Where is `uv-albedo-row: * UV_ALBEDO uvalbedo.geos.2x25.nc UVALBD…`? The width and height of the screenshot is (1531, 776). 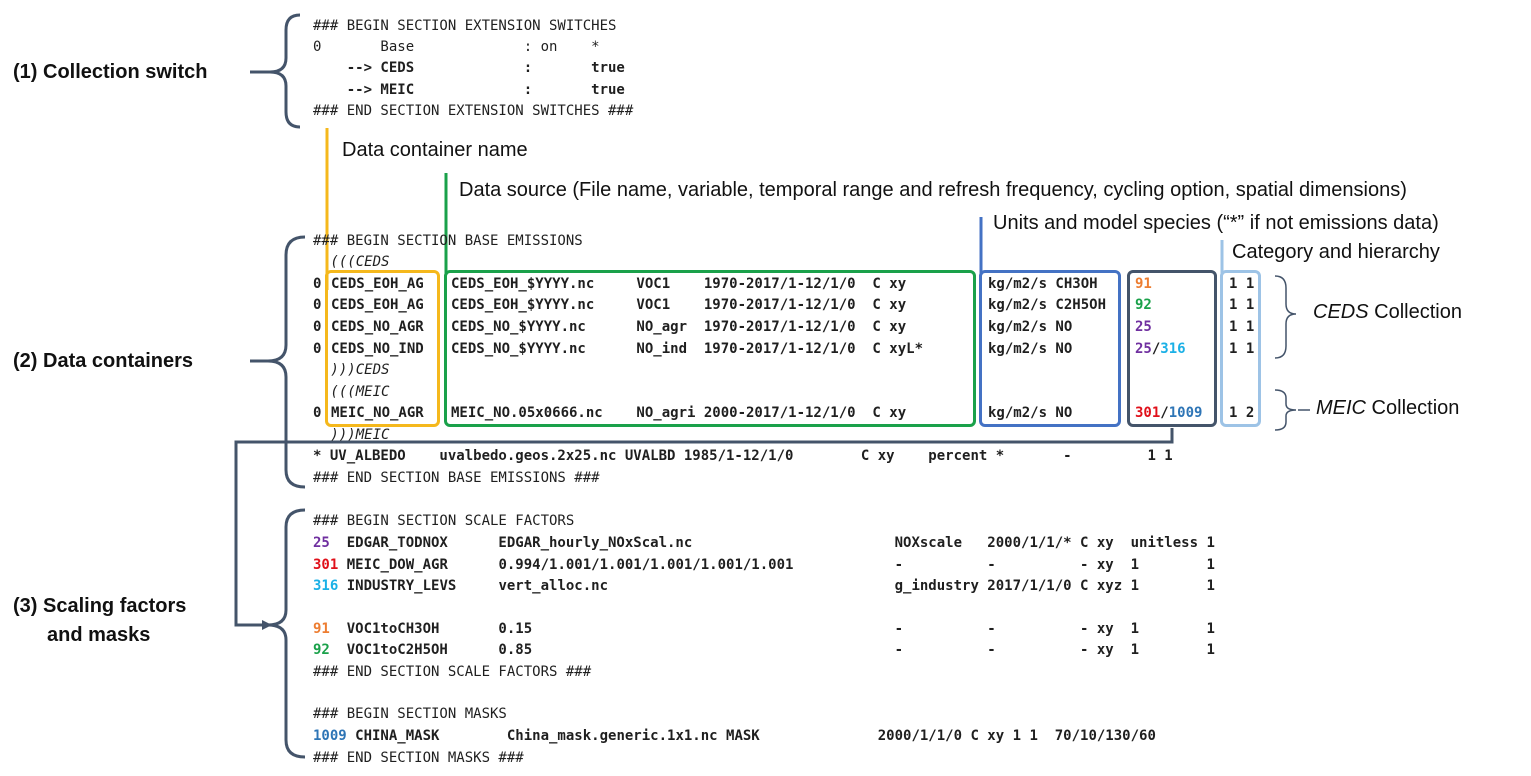 uv-albedo-row: * UV_ALBEDO uvalbedo.geos.2x25.nc UVALBD… is located at coordinates (743, 456).